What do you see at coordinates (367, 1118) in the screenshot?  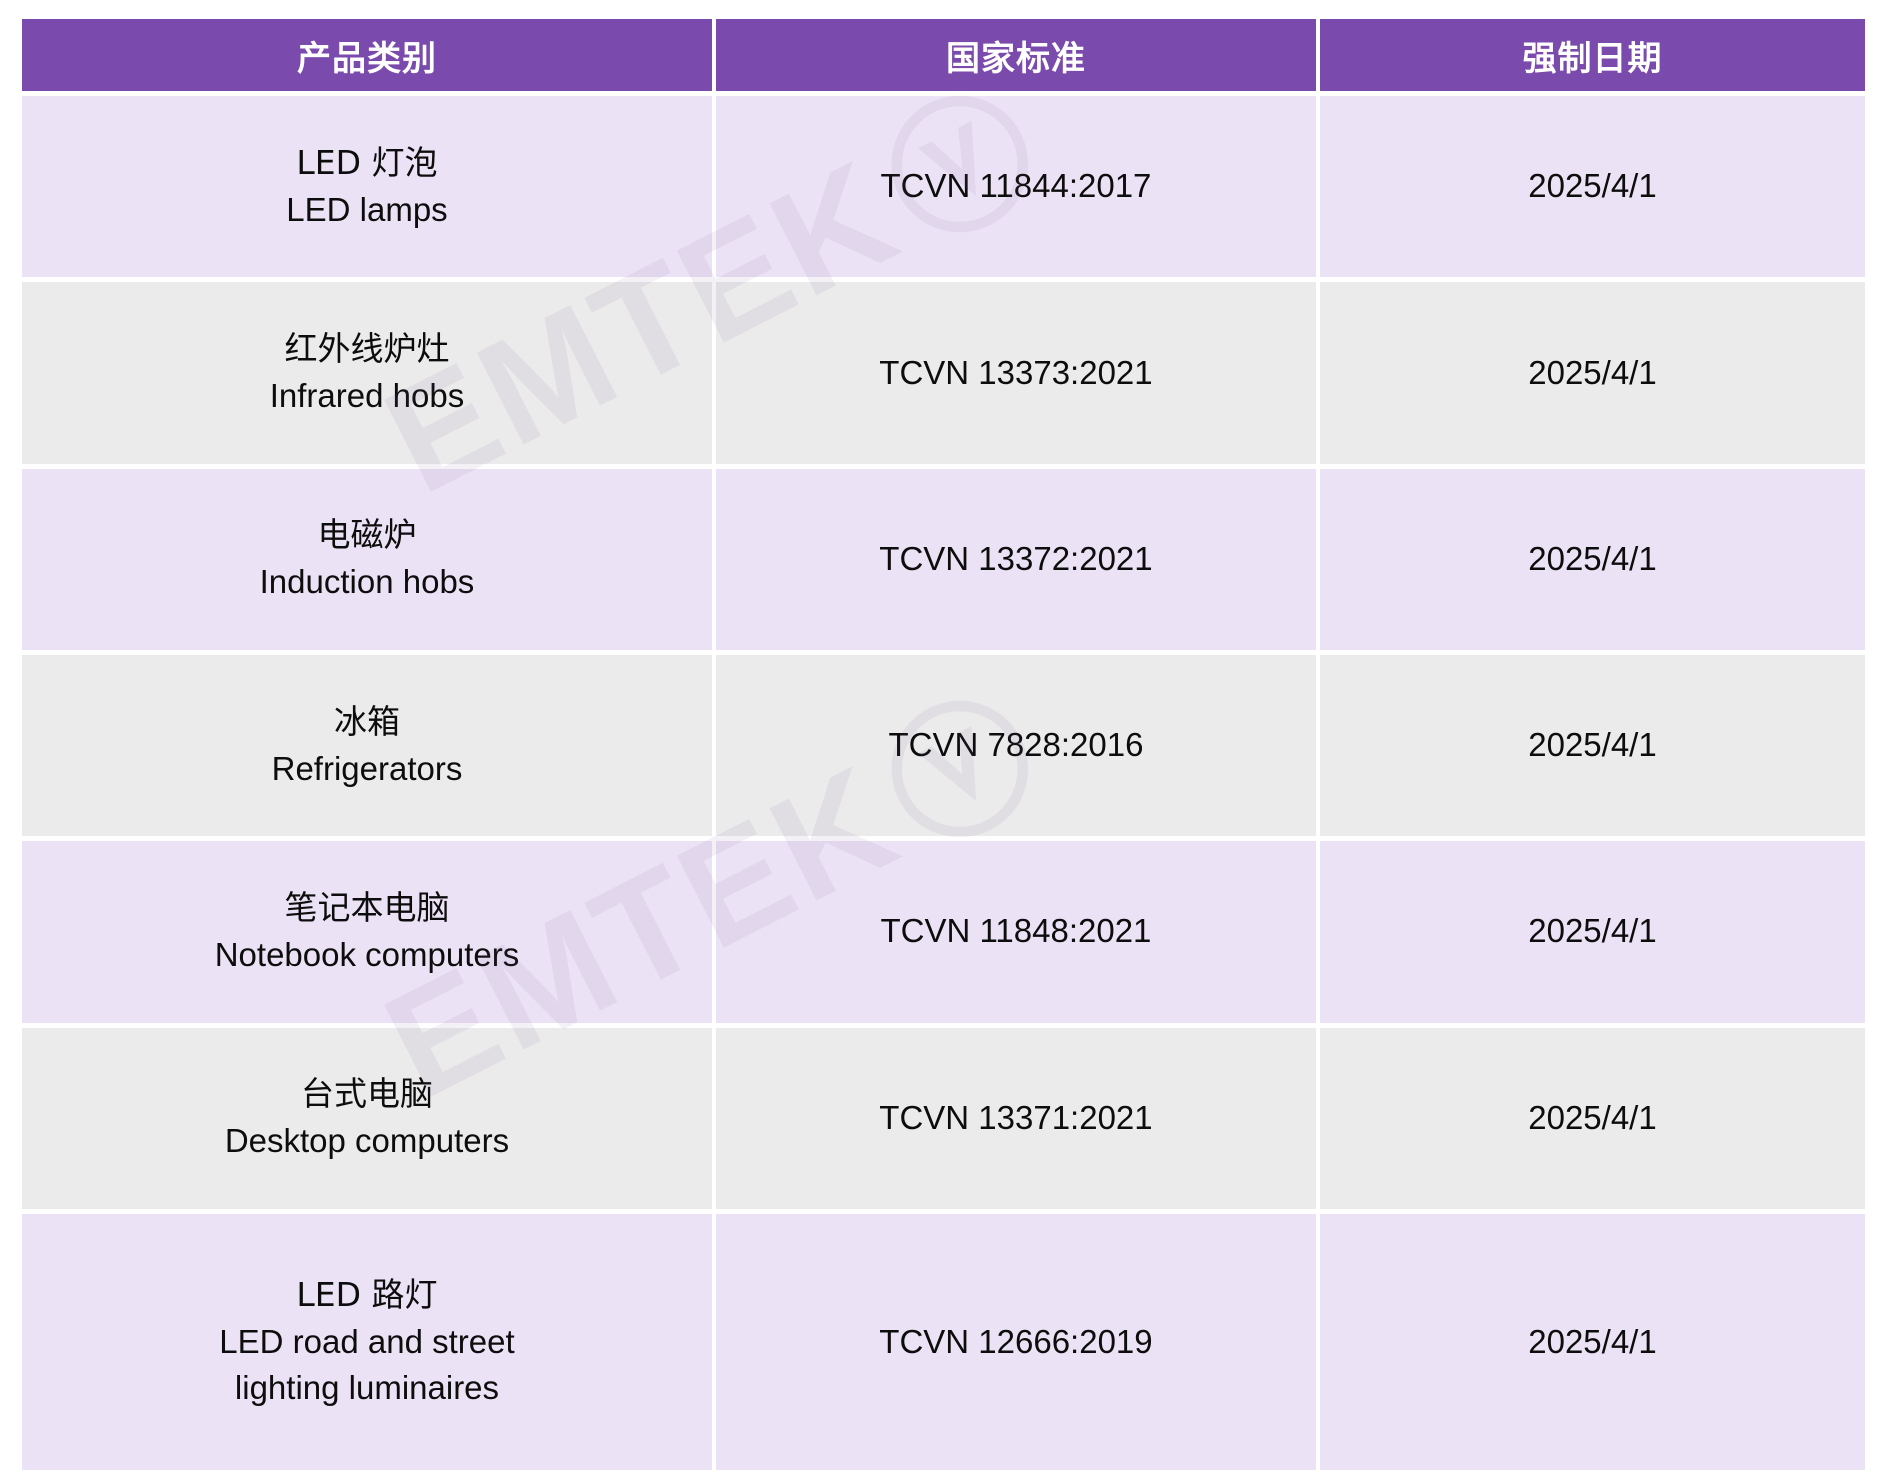 I see `cell-product: 台式电脑 Desktop computers` at bounding box center [367, 1118].